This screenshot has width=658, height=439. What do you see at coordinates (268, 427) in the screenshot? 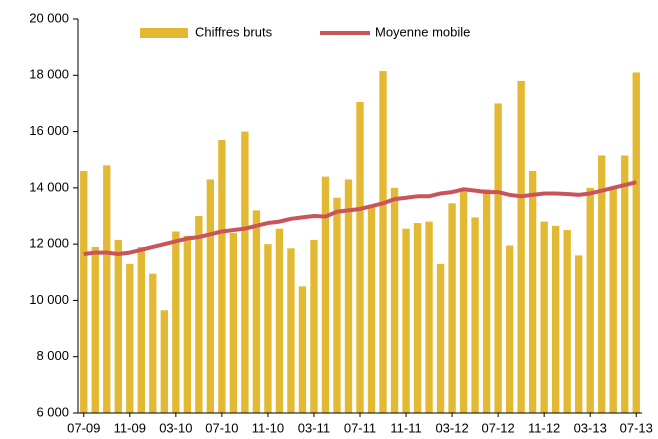
I see `x-tick-label: 11-10` at bounding box center [268, 427].